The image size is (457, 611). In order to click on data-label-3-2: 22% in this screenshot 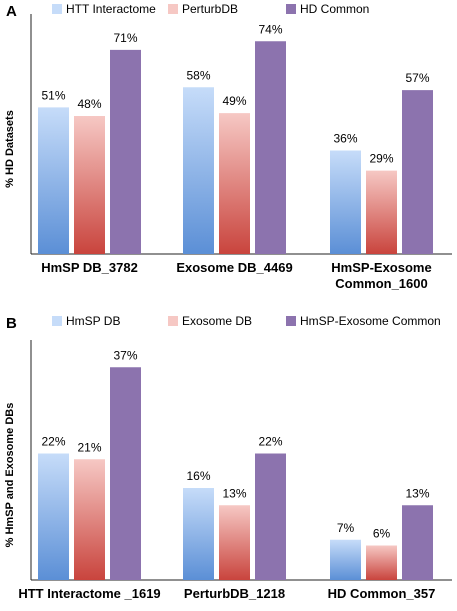, I will do `click(270, 442)`.